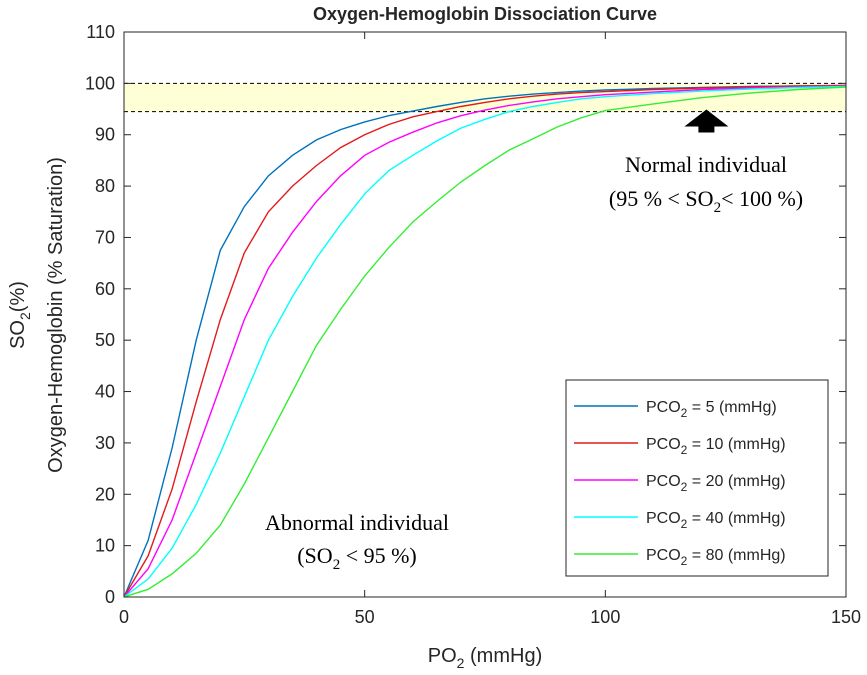  Describe the element at coordinates (105, 546) in the screenshot. I see `y-tick-label: 10` at that location.